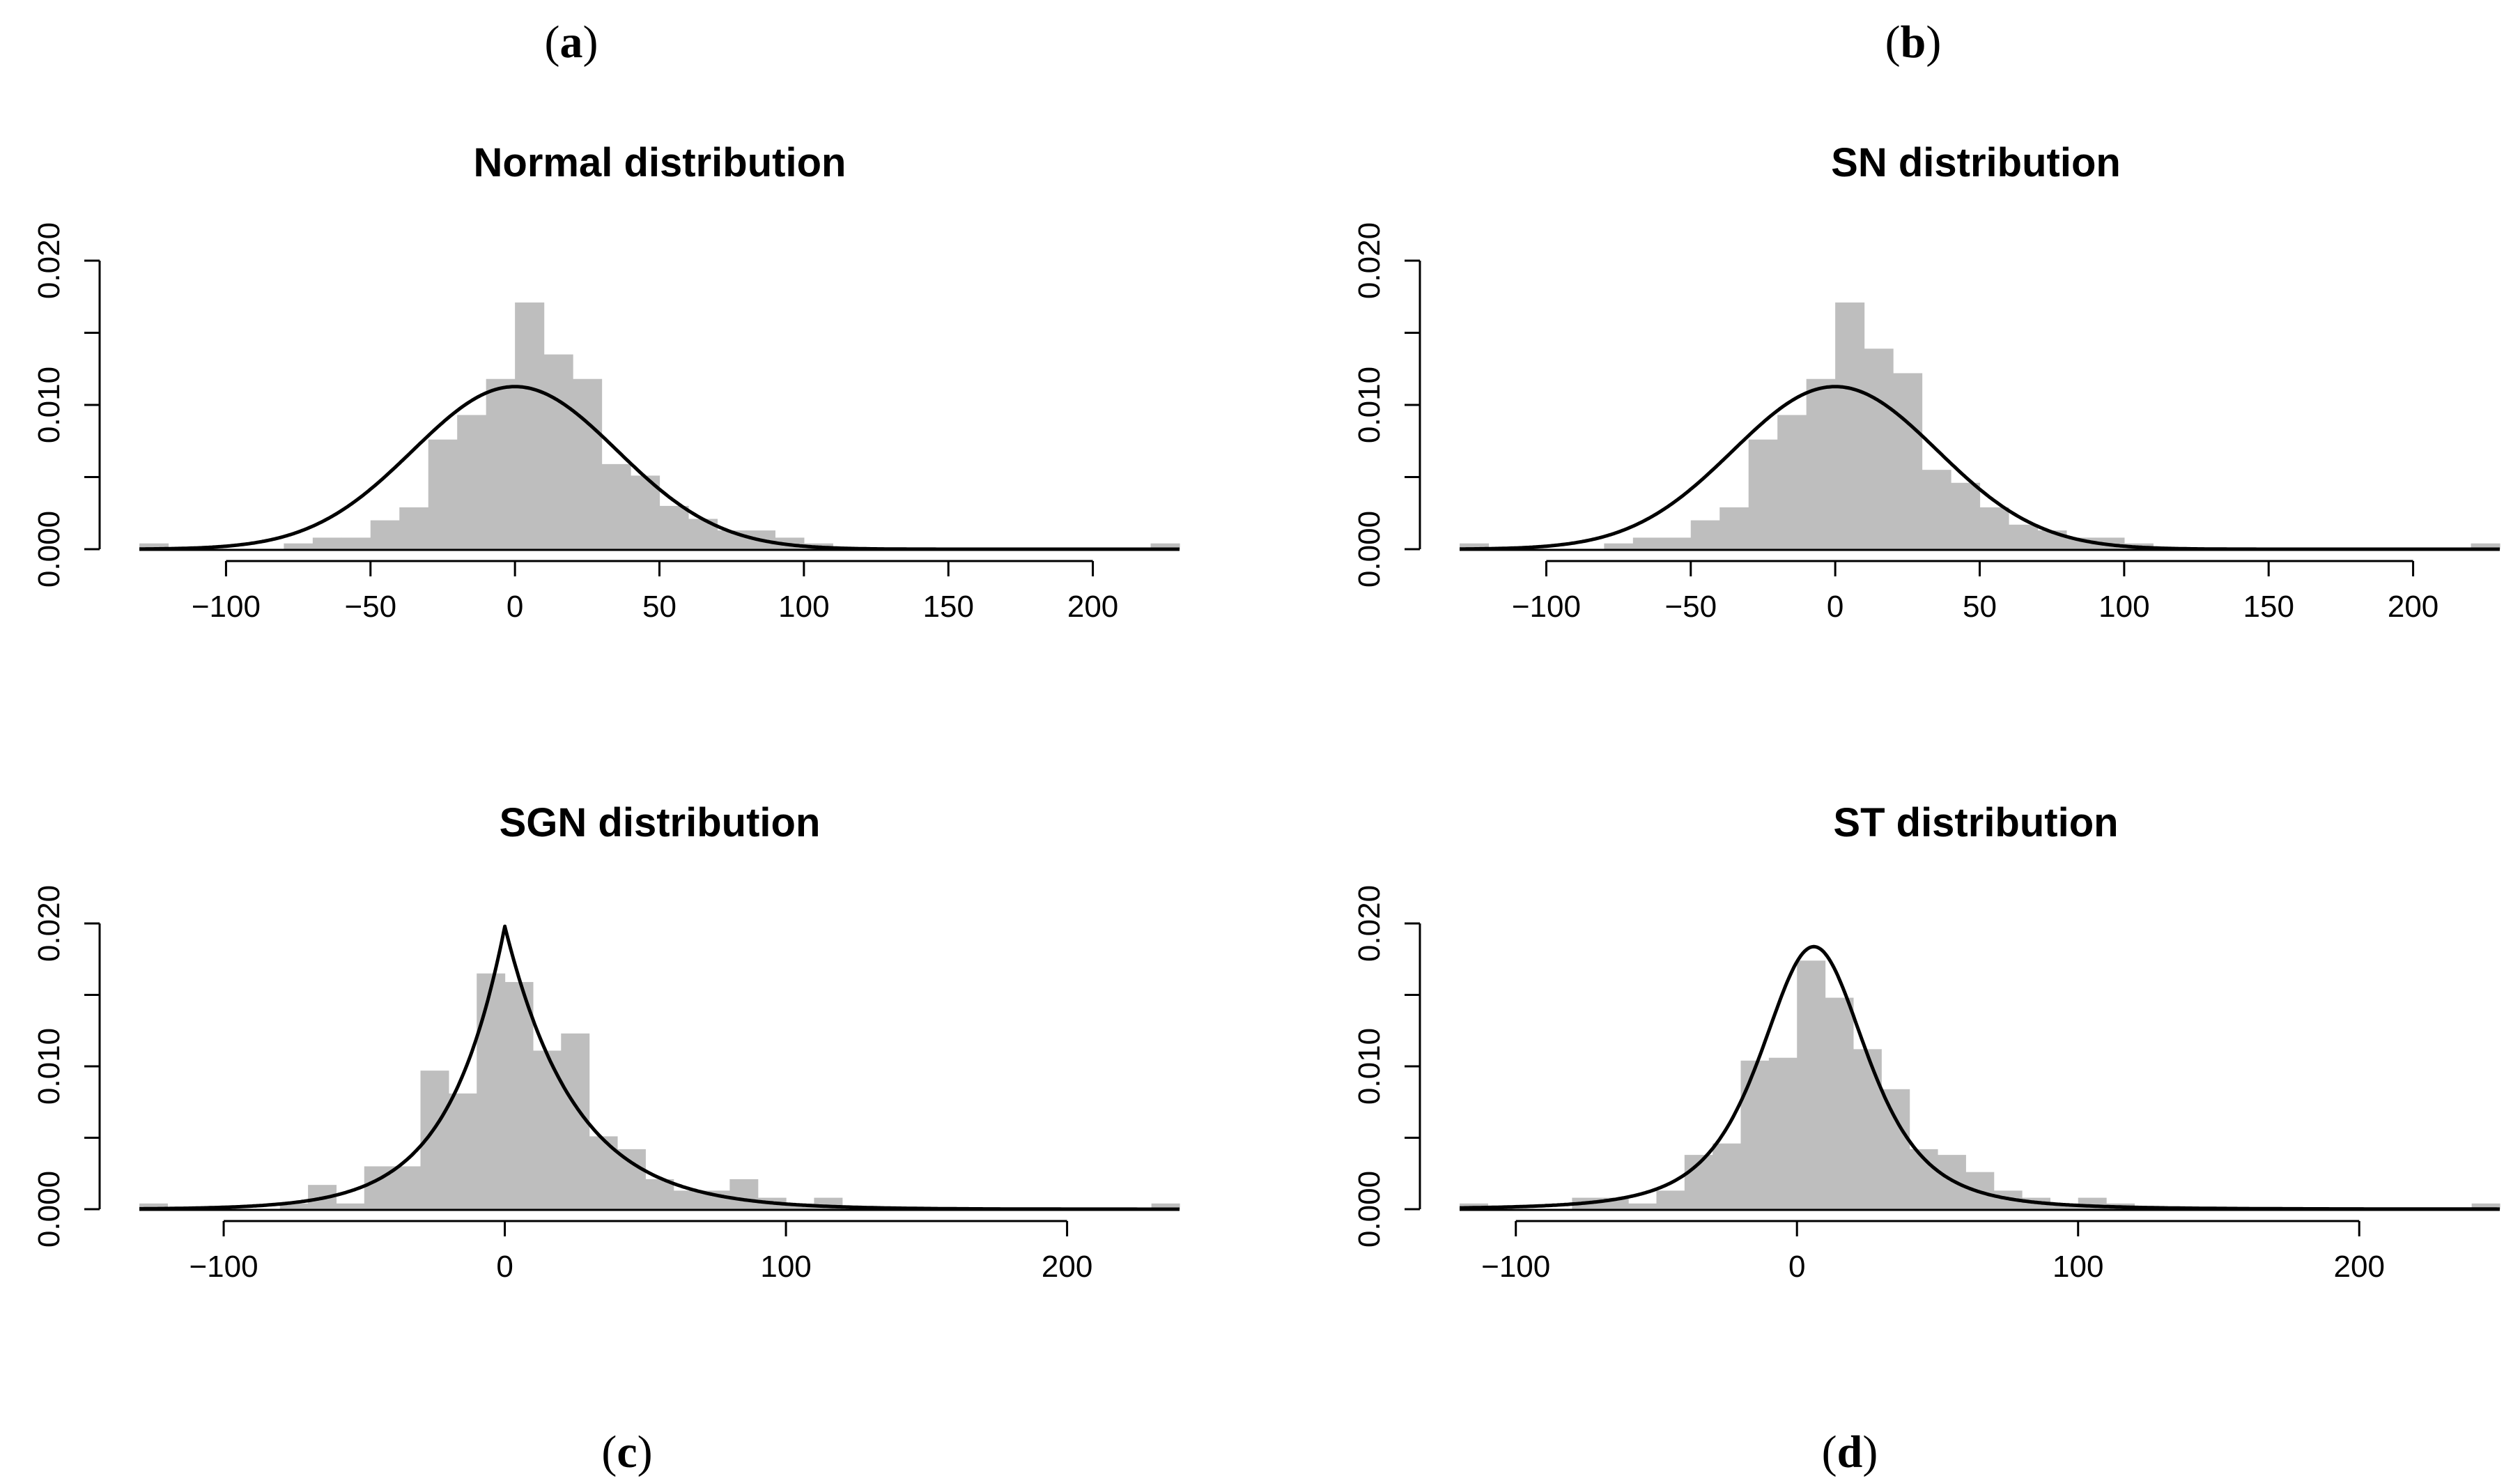 The width and height of the screenshot is (2520, 1481). What do you see at coordinates (1976, 162) in the screenshot?
I see `chart-title-sn: SN distribution` at bounding box center [1976, 162].